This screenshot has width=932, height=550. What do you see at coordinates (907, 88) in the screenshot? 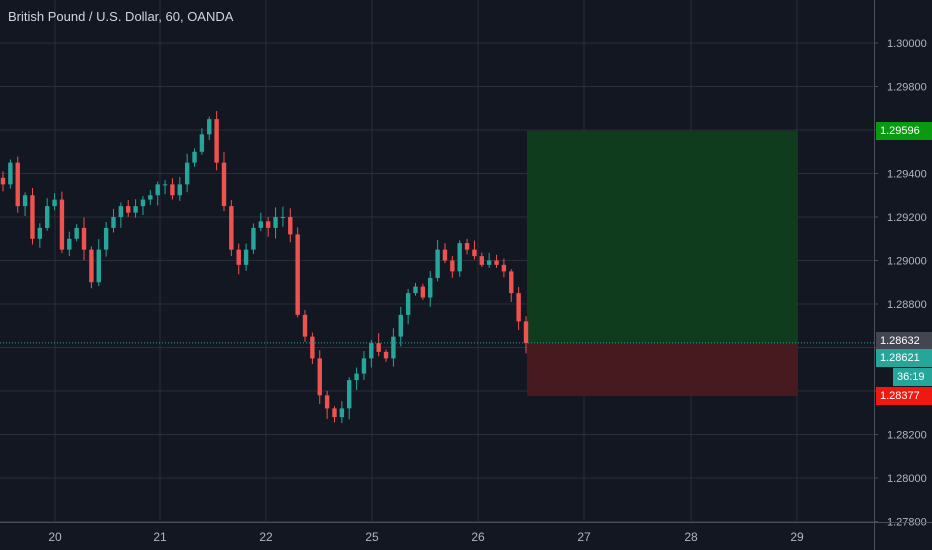
I see `price-tick-label: 1.29800` at bounding box center [907, 88].